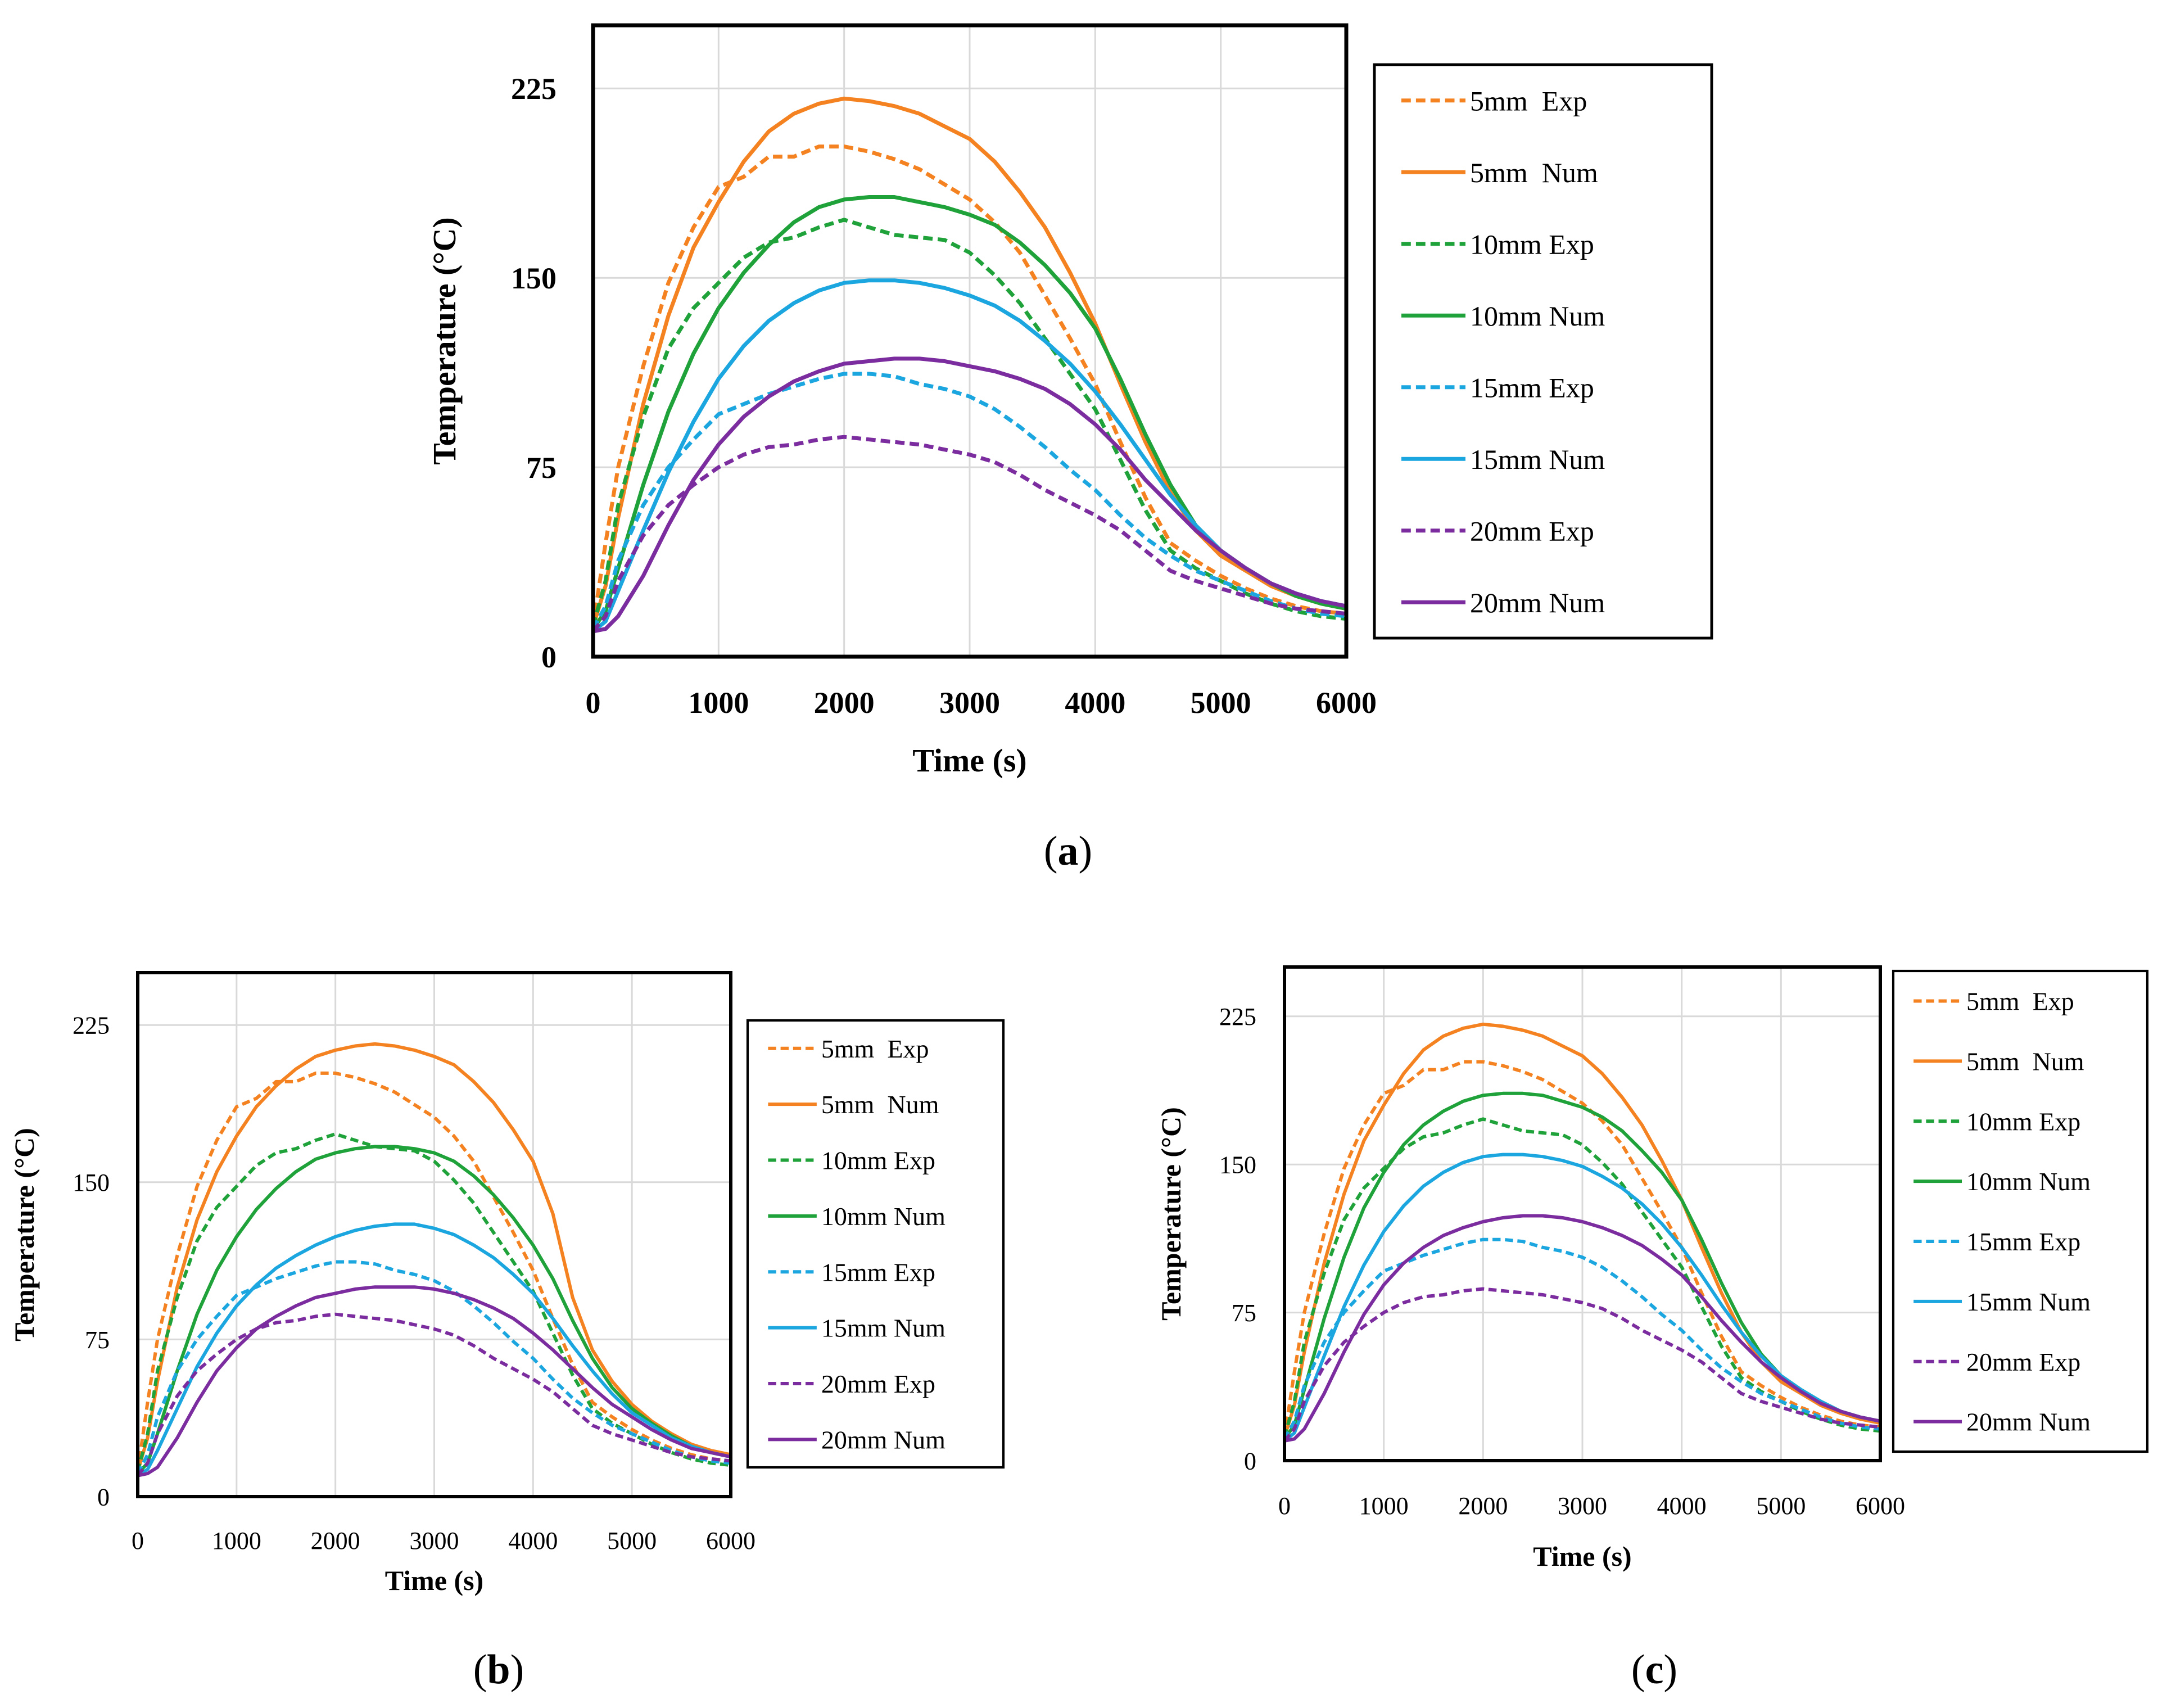 This screenshot has height=1708, width=2167. What do you see at coordinates (1068, 851) in the screenshot?
I see `caption-a: (a)` at bounding box center [1068, 851].